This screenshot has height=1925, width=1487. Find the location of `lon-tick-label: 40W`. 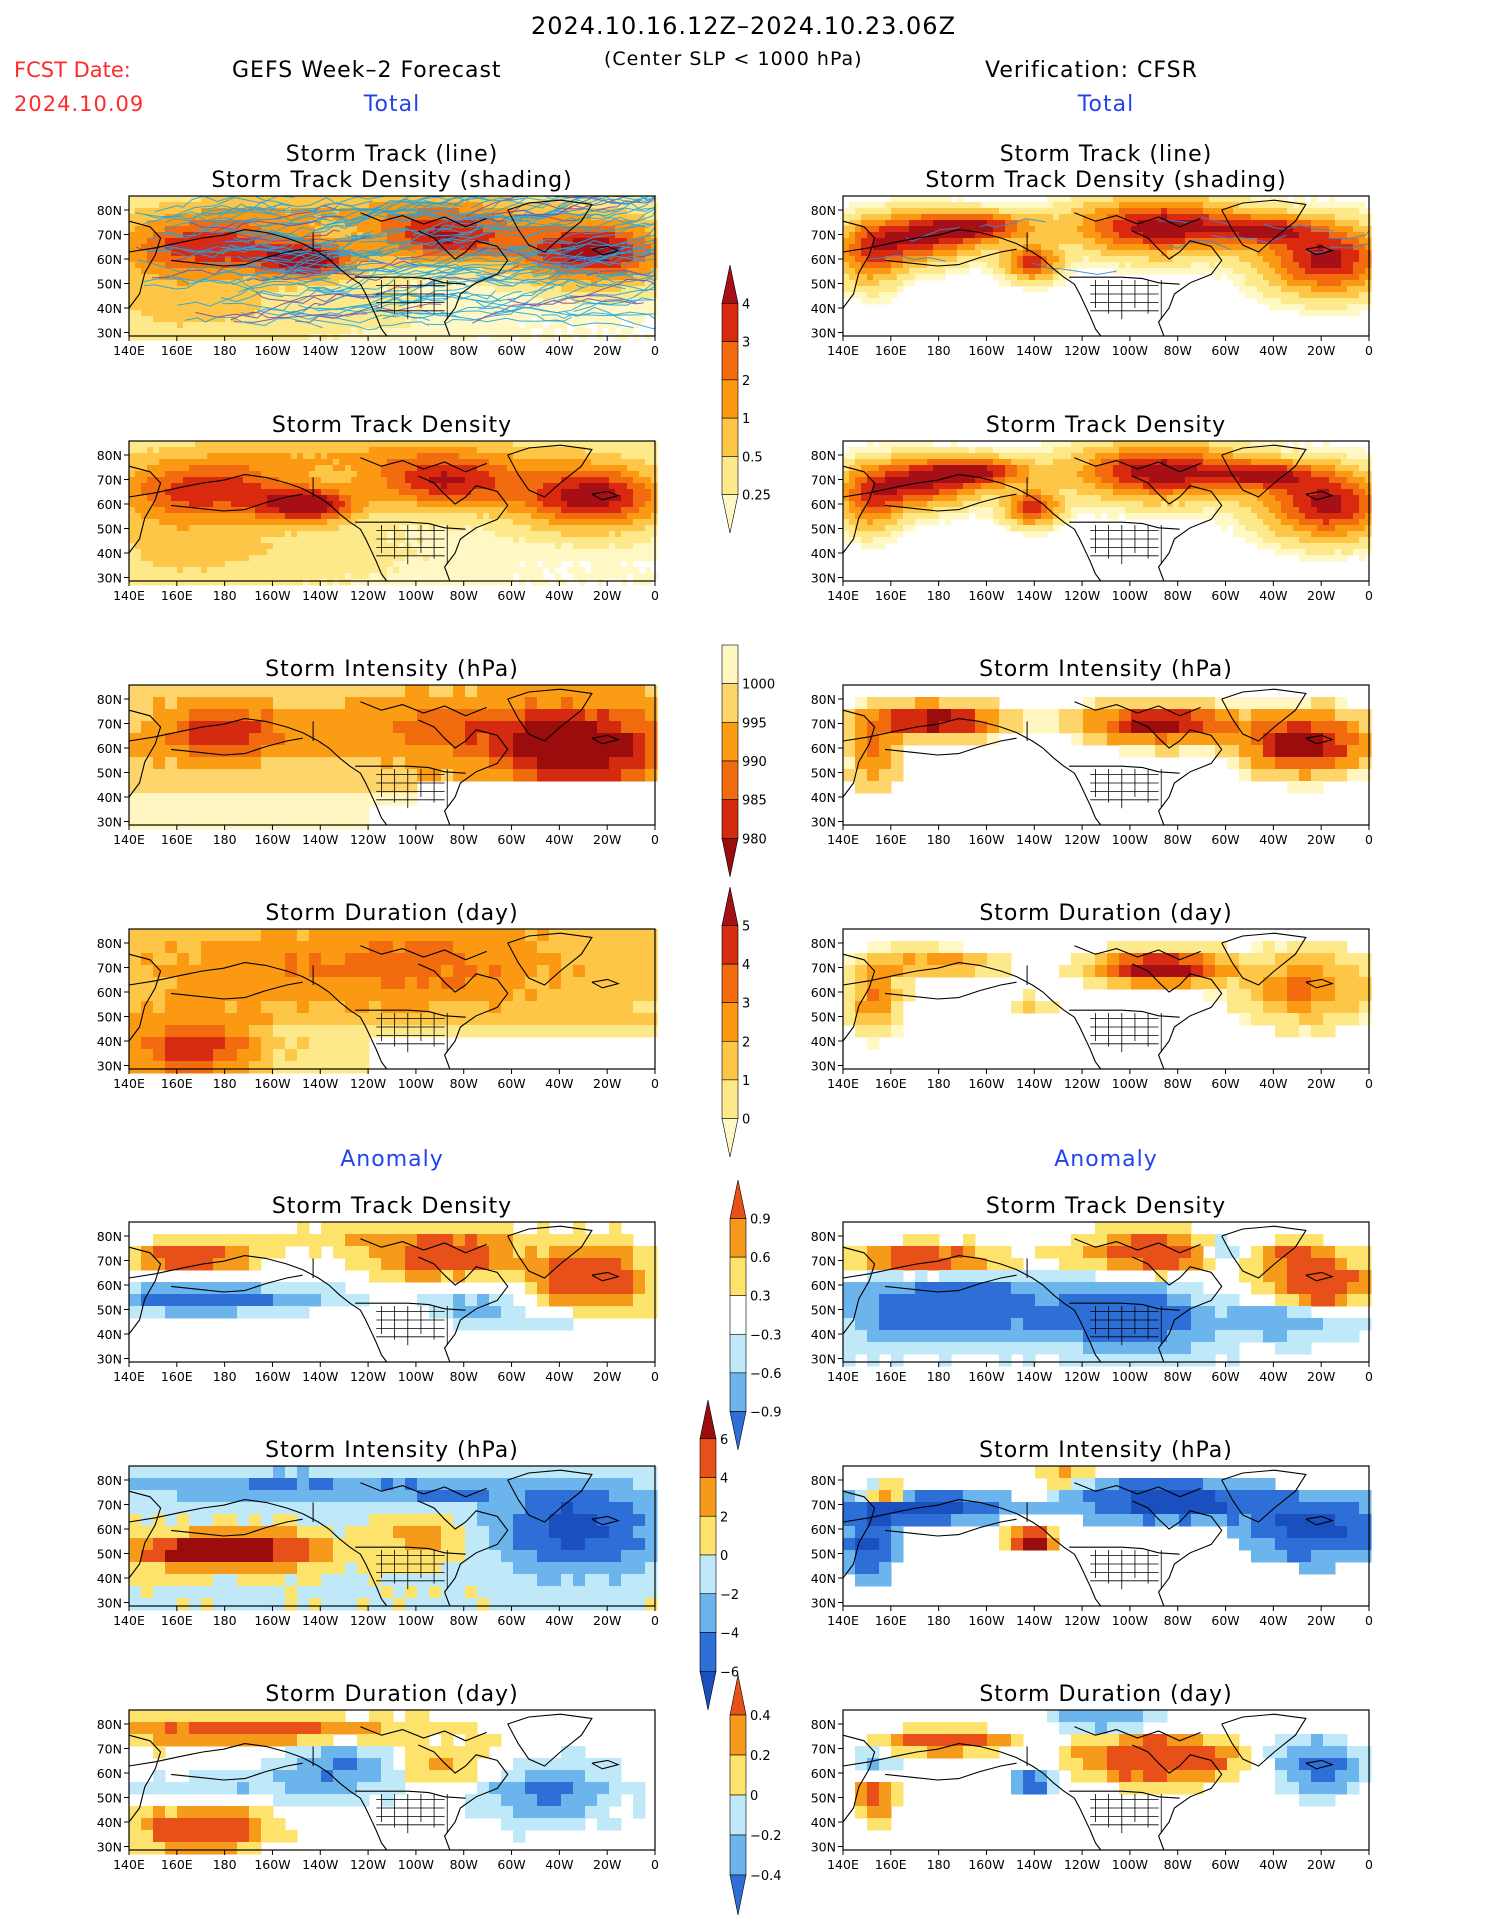

lon-tick-label: 40W is located at coordinates (1273, 350).